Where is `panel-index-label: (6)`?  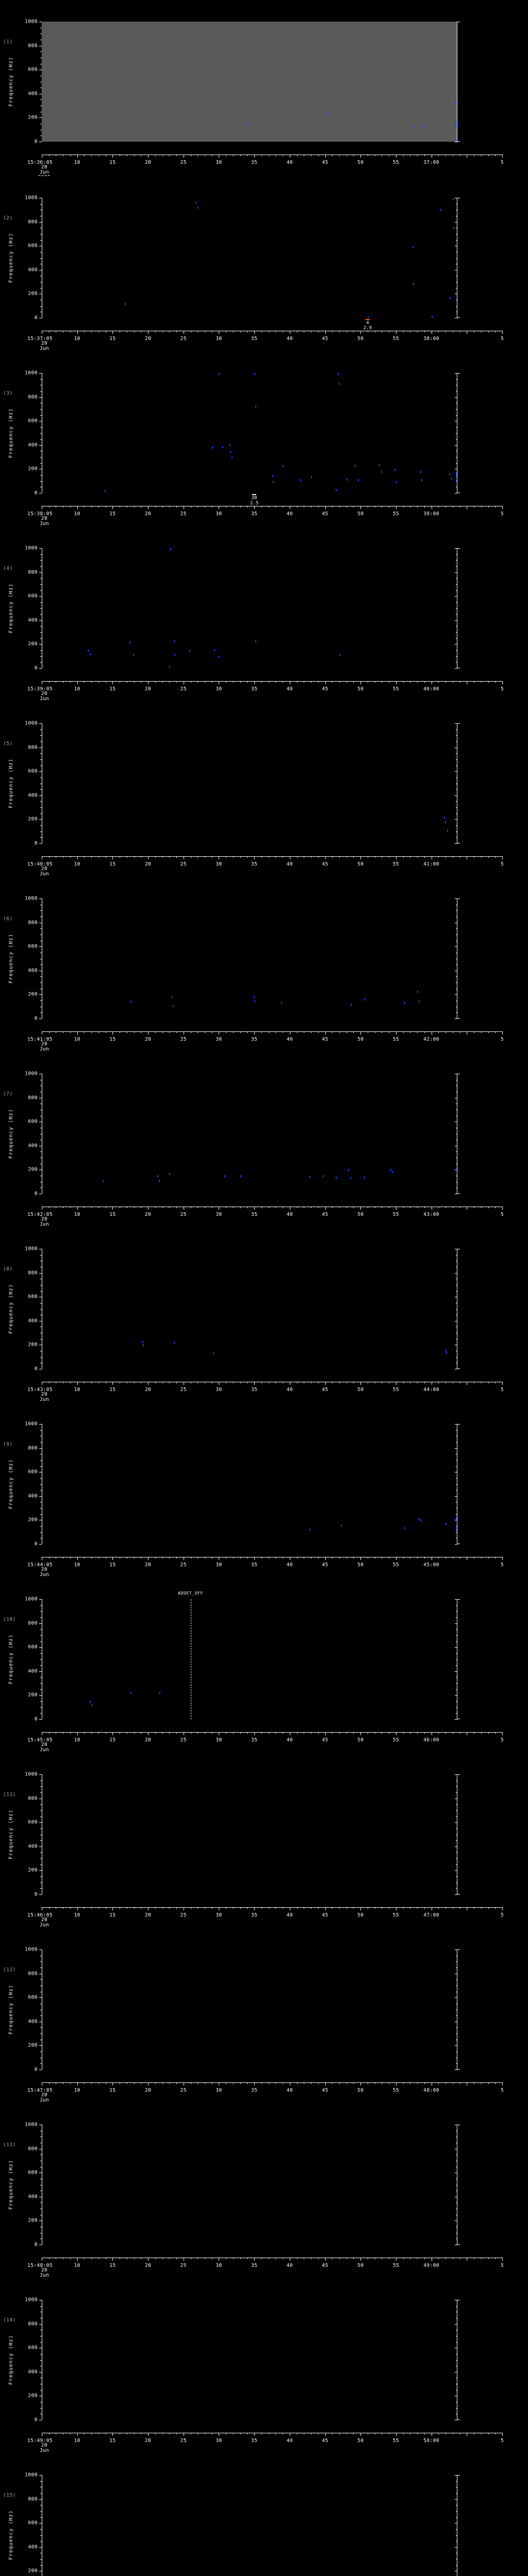 panel-index-label: (6) is located at coordinates (8, 919).